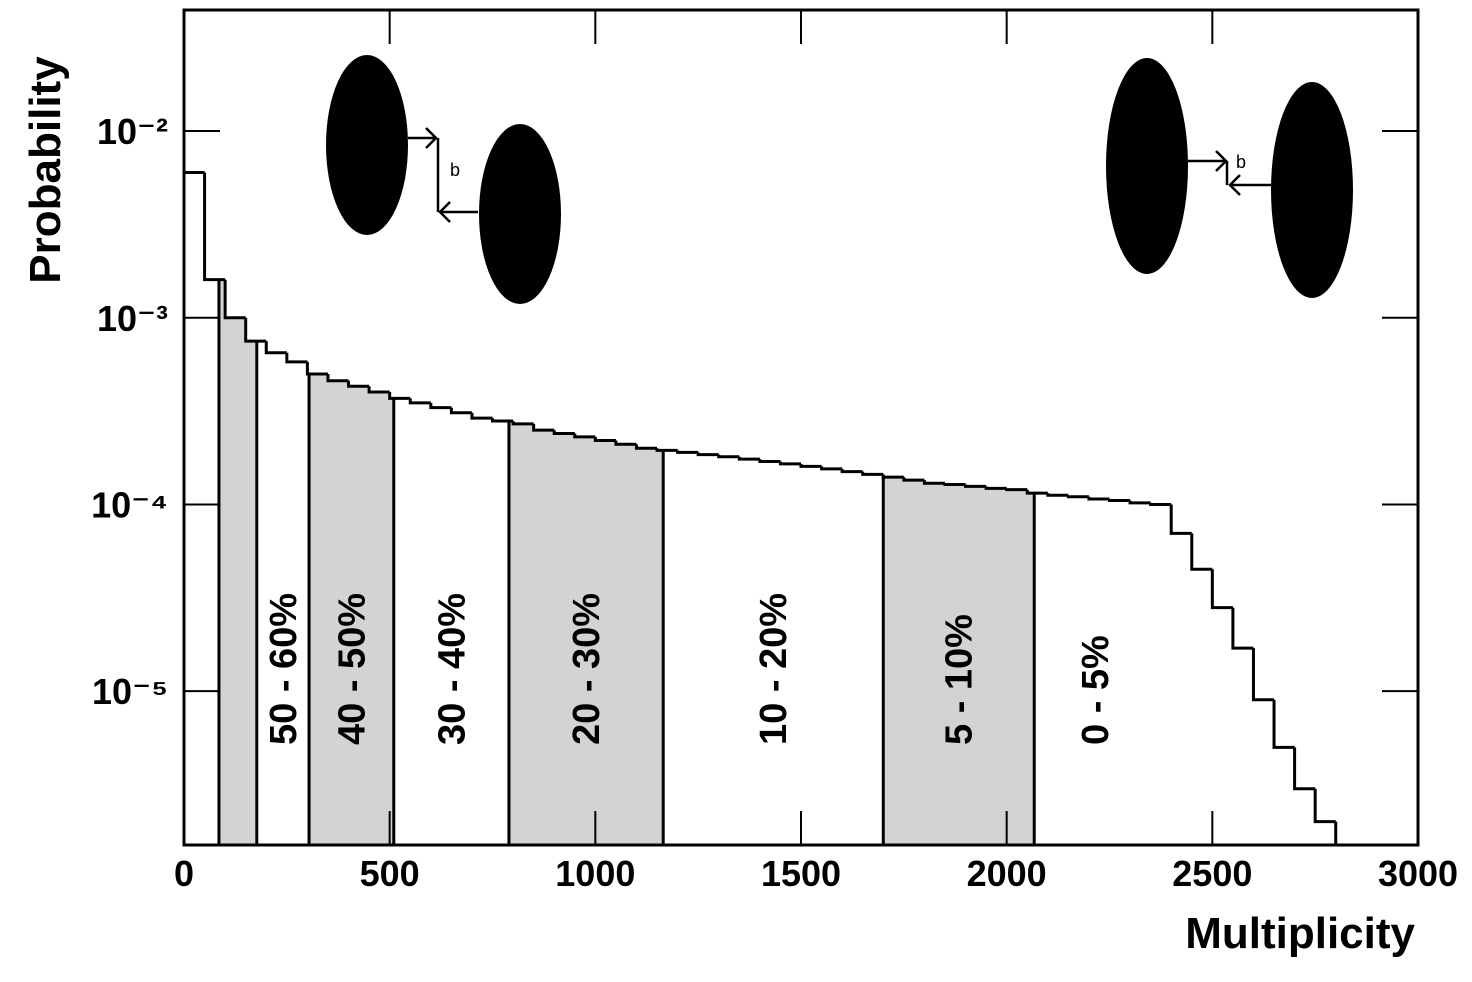  Describe the element at coordinates (390, 873) in the screenshot. I see `x-tick-label: 500` at that location.